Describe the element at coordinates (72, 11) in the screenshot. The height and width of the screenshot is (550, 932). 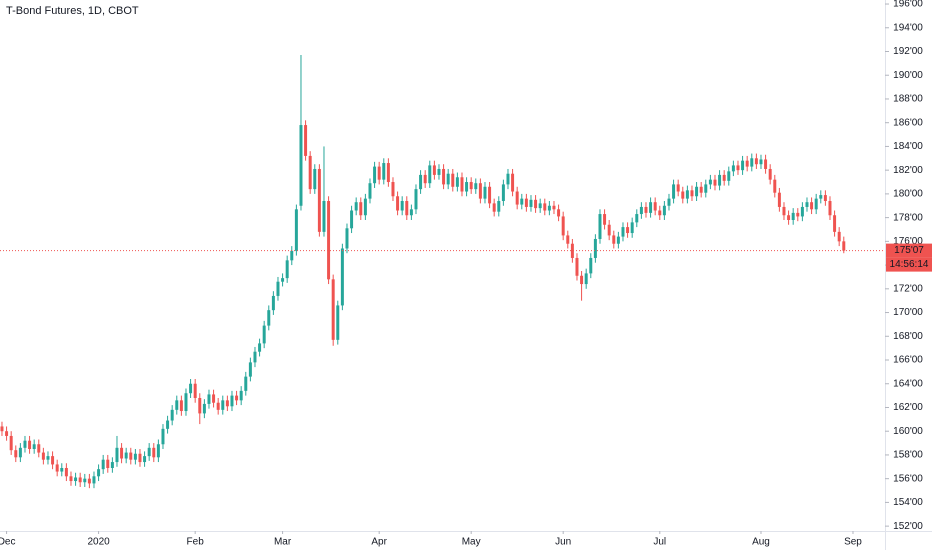
I see `chart-title: T-Bond Futures, 1D, CBOT` at that location.